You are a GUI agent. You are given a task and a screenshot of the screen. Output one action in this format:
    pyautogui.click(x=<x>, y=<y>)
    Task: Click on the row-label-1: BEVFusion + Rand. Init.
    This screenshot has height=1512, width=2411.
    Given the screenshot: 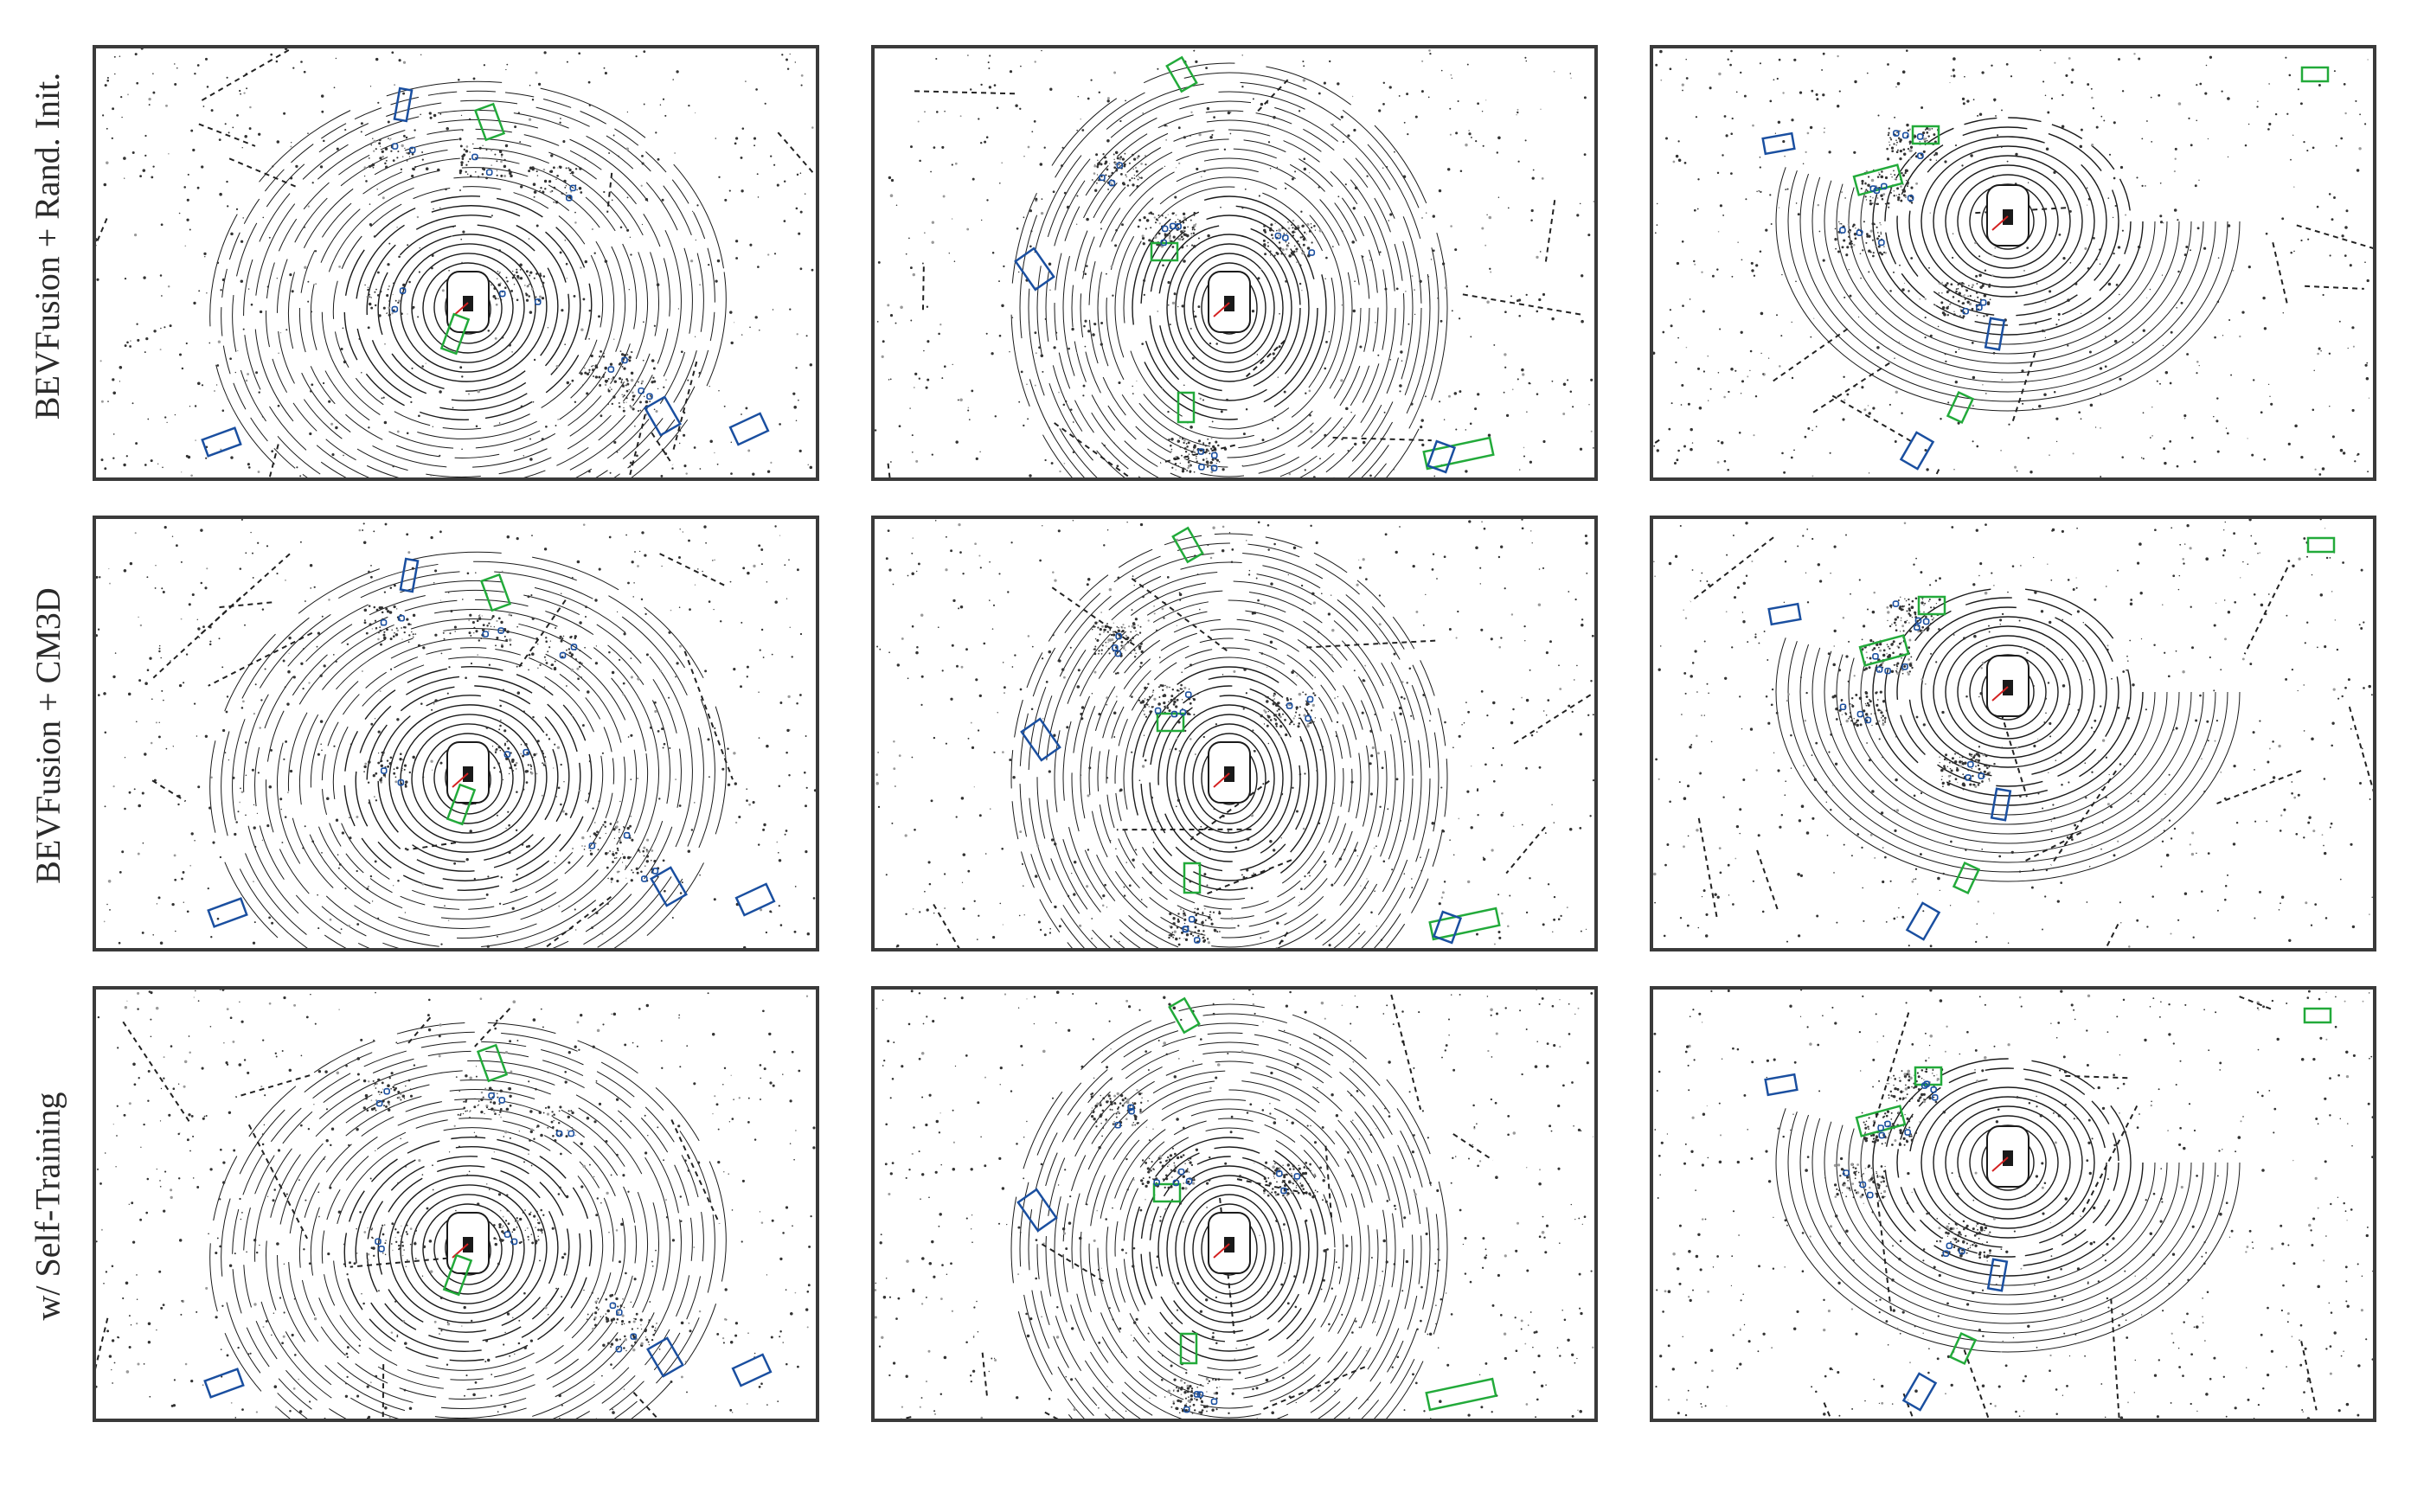 What is the action you would take?
    pyautogui.click(x=48, y=245)
    